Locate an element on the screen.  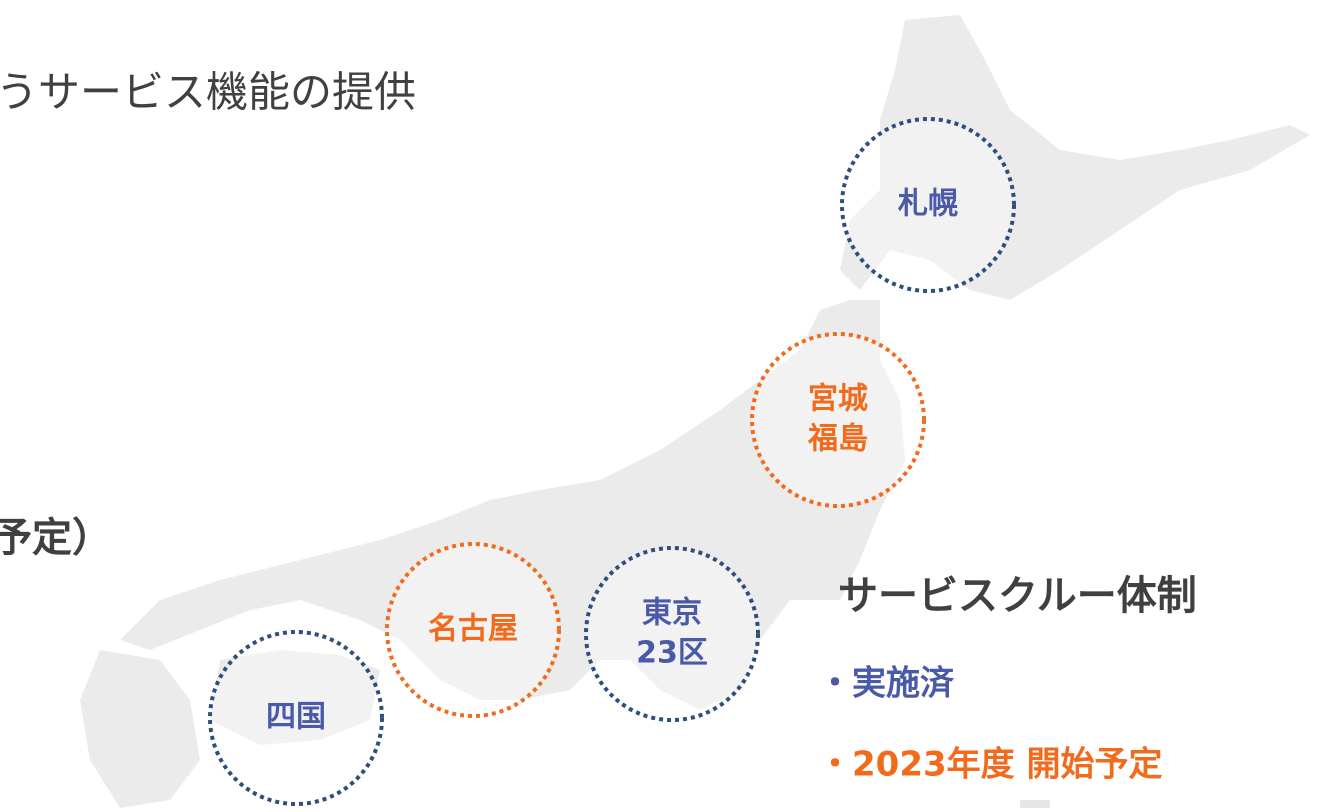
title: うサービス機能の提供 is located at coordinates (208, 92).